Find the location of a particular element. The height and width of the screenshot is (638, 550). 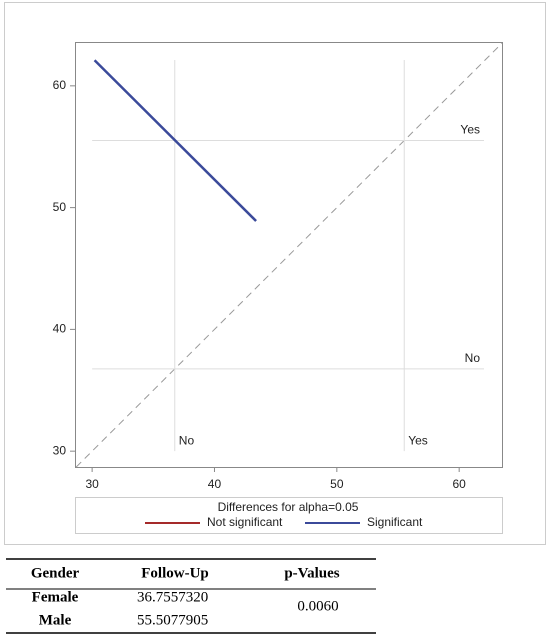

legend-title: Differences for alpha=0.05 is located at coordinates (288, 507).